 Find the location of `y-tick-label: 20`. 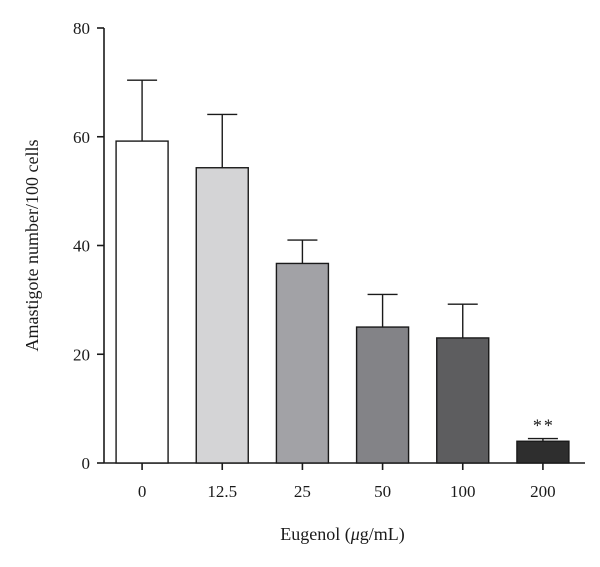

y-tick-label: 20 is located at coordinates (81, 354).